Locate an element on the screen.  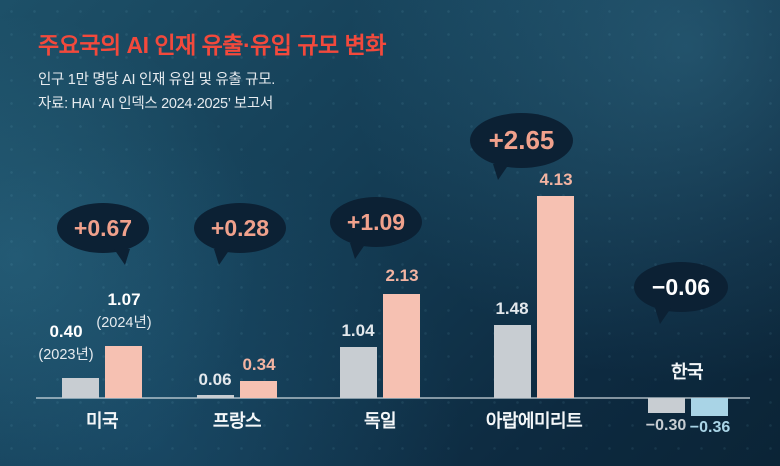
change-bubble-germany: +1.09 is located at coordinates (376, 228).